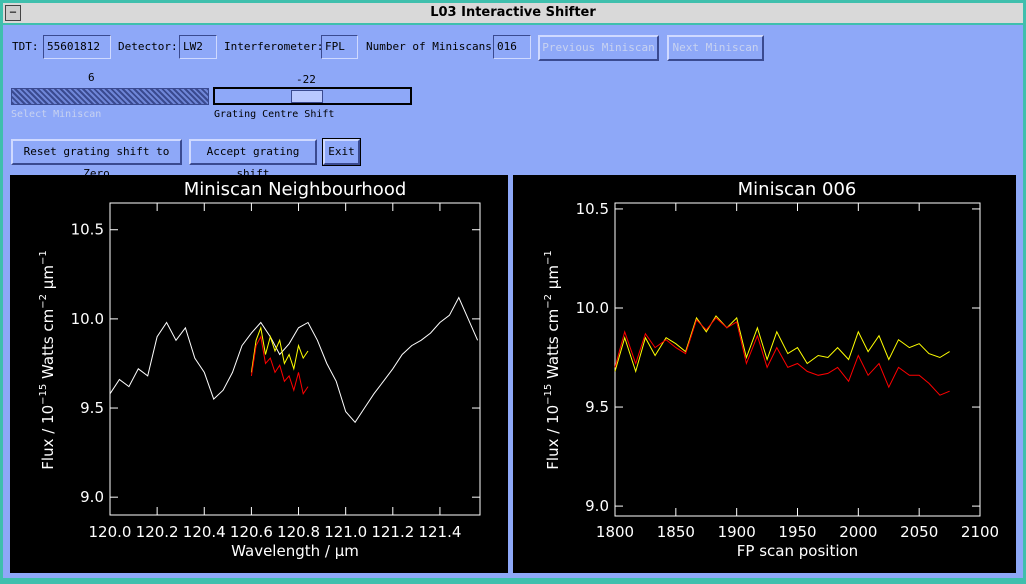  Describe the element at coordinates (274, 114) in the screenshot. I see `slider-label: Grating Centre Shift` at that location.